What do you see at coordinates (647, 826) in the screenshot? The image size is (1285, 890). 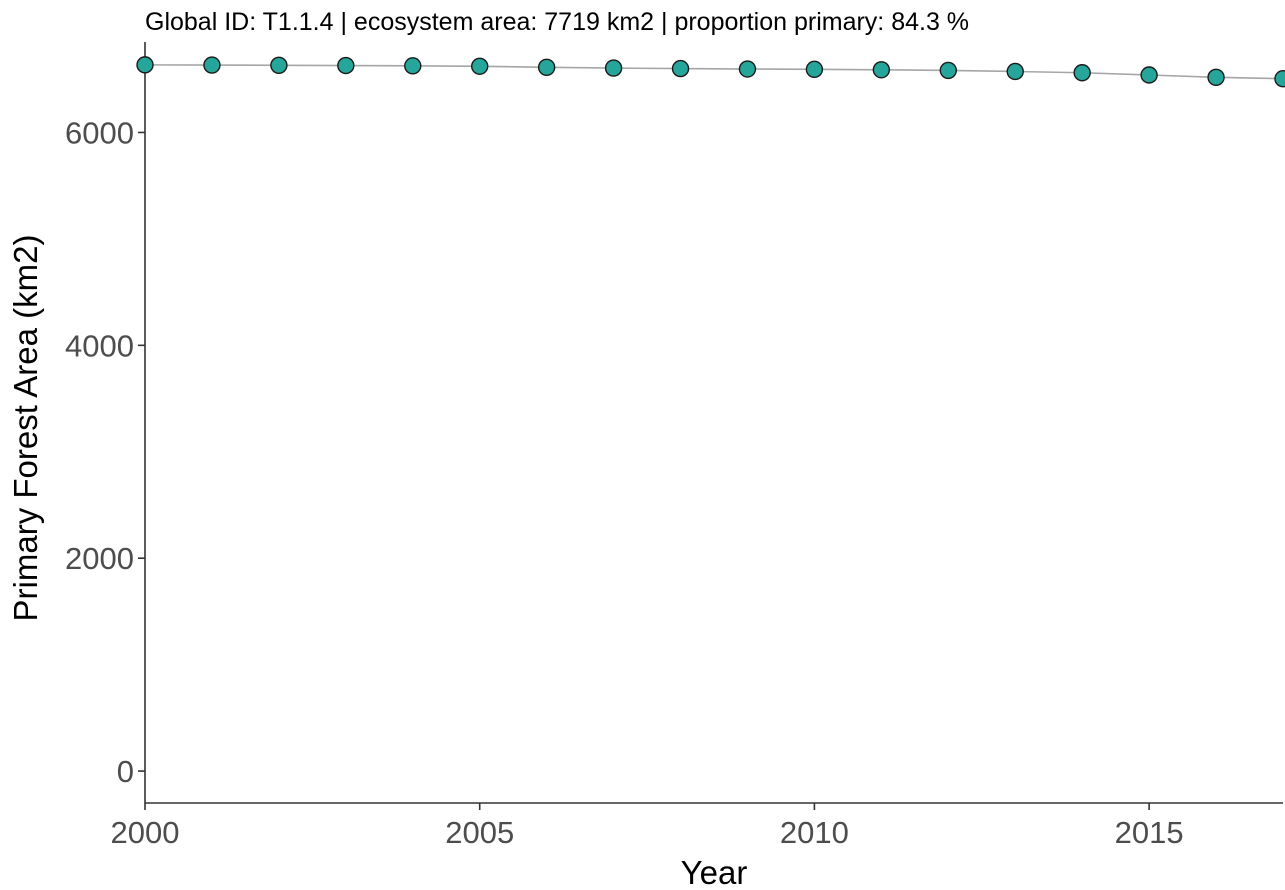 I see `x-axis-ticks: 2000 2005 2010 2015` at bounding box center [647, 826].